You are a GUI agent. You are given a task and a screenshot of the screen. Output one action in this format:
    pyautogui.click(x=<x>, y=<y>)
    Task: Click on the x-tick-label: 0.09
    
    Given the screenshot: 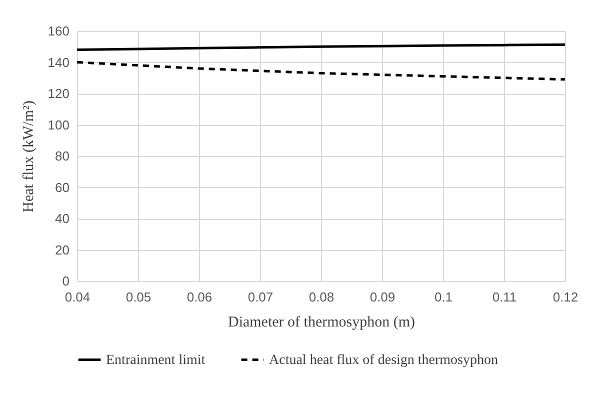 What is the action you would take?
    pyautogui.click(x=383, y=297)
    